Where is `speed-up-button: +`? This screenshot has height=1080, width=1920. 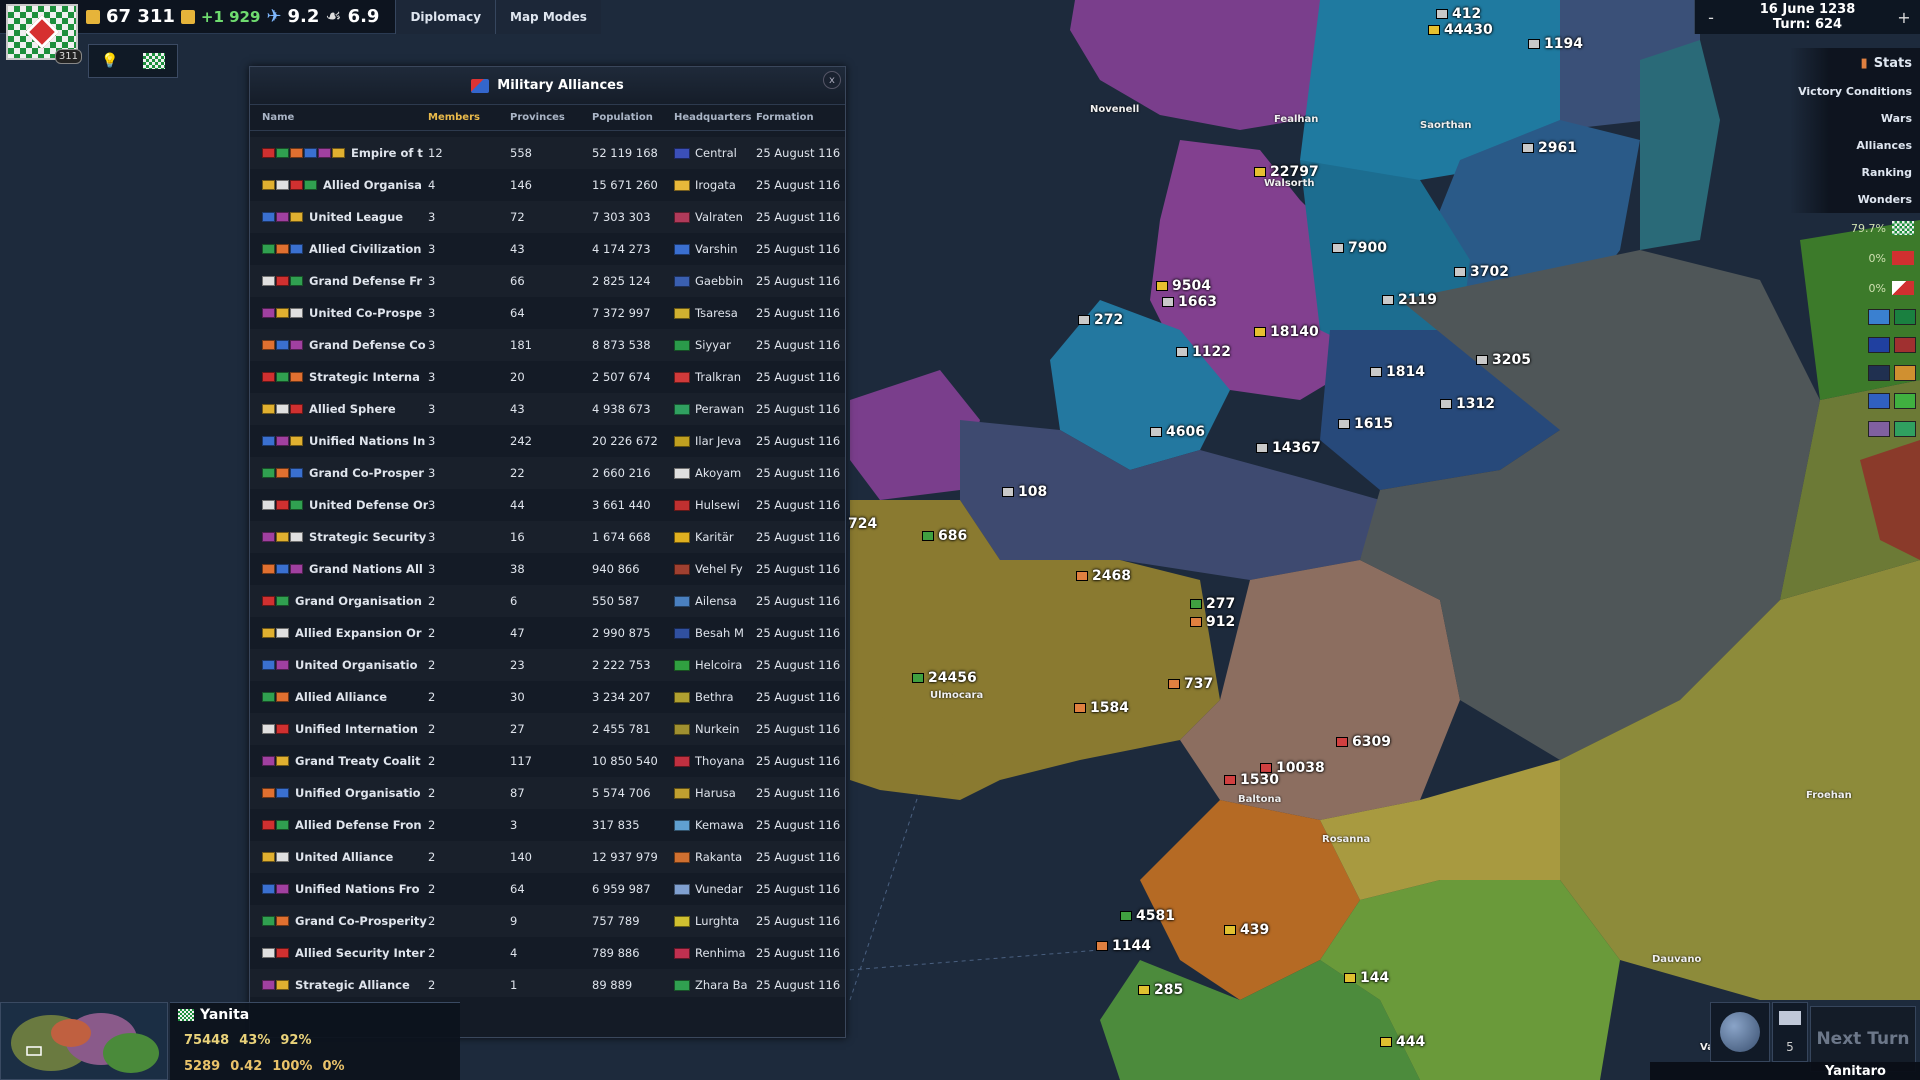
speed-up-button: + is located at coordinates (1904, 17).